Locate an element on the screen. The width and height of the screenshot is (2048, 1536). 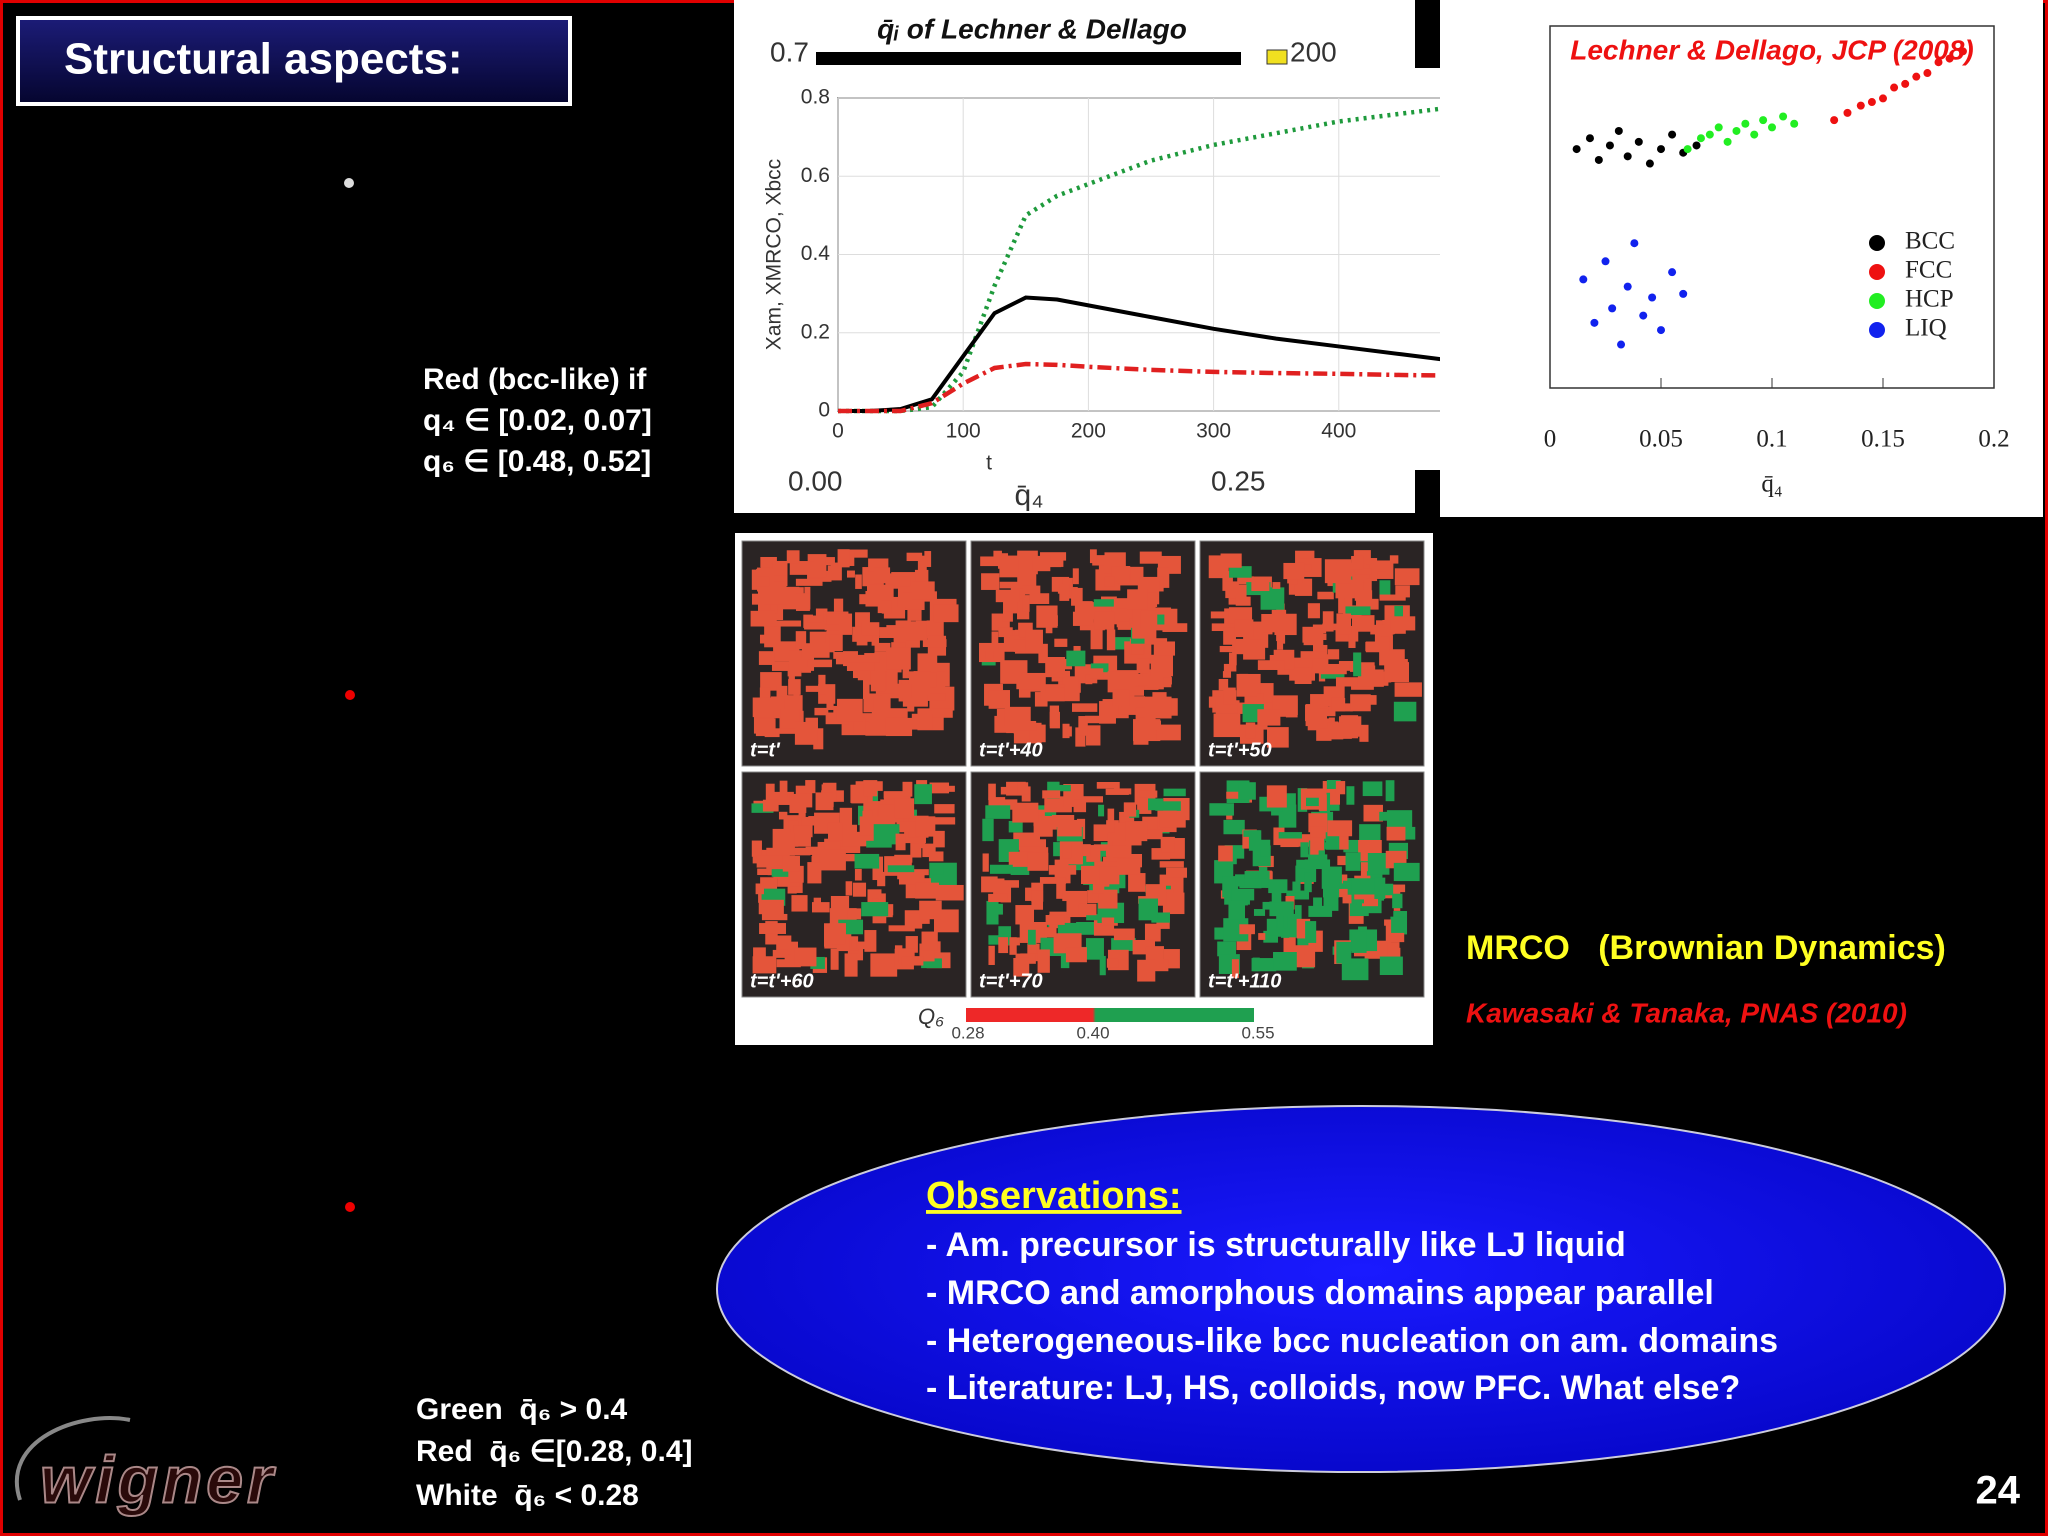
mrco-label: MRCO (Brownian Dynamics) is located at coordinates (1706, 948).